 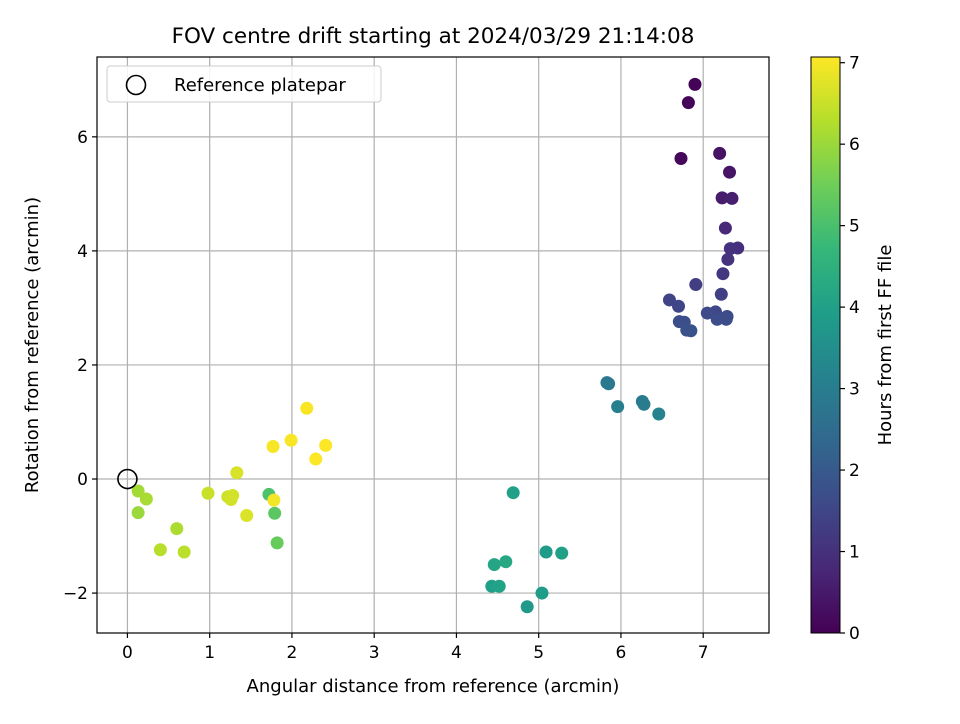 What do you see at coordinates (850, 349) in the screenshot?
I see `colorbar-ticks: 0 1 2 3 4 5 6 7` at bounding box center [850, 349].